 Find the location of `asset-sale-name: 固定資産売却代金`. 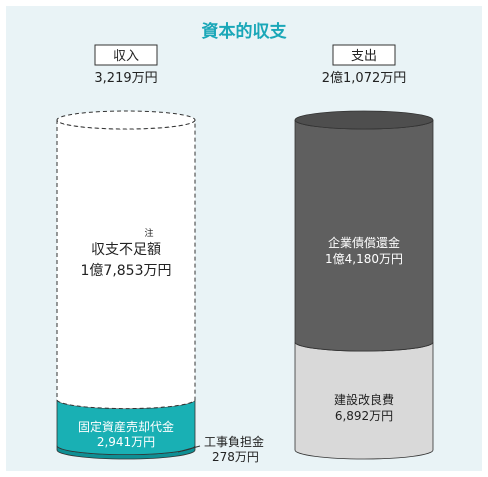

asset-sale-name: 固定資産売却代金 is located at coordinates (126, 426).